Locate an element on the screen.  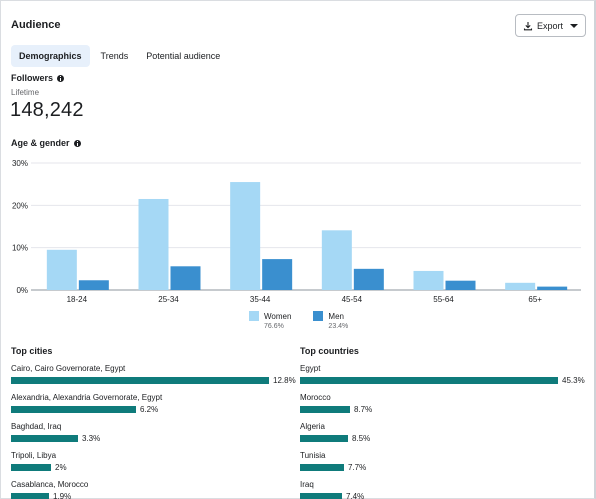
top-cities-title: Top cities is located at coordinates (32, 351).